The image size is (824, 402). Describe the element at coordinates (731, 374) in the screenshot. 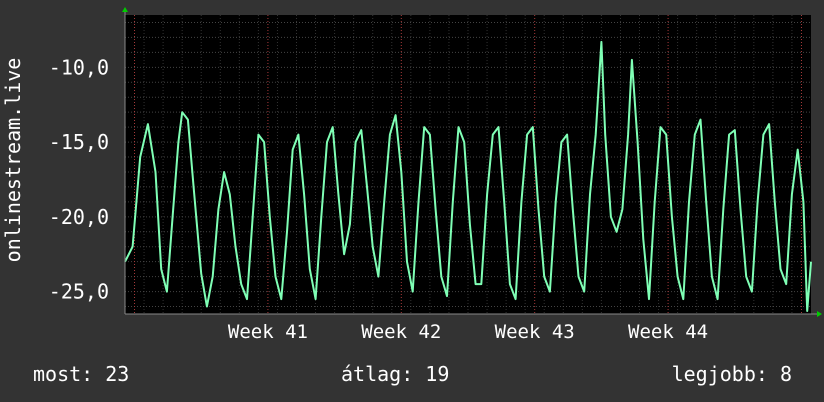

I see `best-value-label: legjobb: 8` at that location.